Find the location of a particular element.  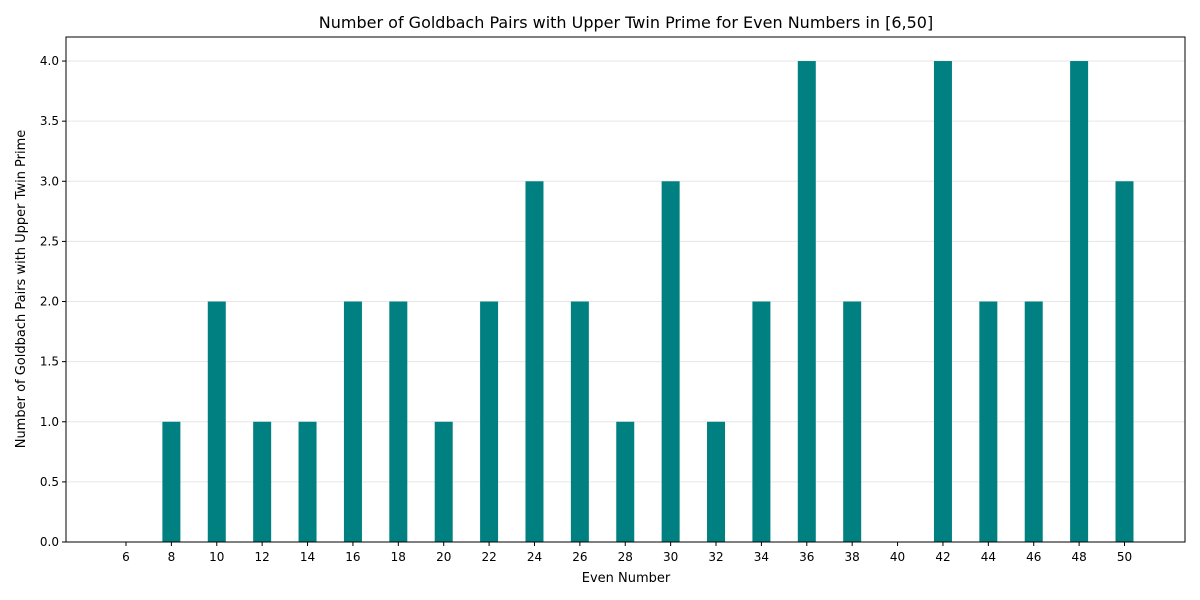

x-tick-label: 8 is located at coordinates (172, 557).